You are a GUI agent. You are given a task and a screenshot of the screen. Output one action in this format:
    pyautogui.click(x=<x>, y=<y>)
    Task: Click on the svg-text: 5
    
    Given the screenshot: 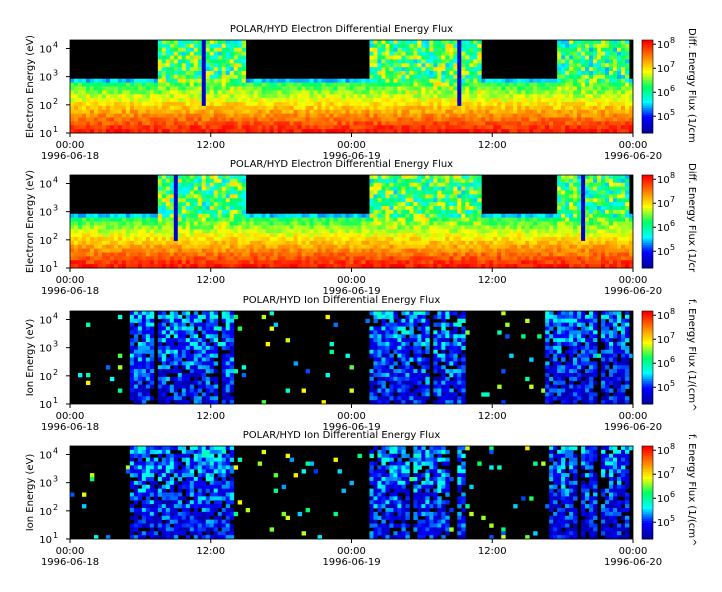 What is the action you would take?
    pyautogui.click(x=672, y=112)
    